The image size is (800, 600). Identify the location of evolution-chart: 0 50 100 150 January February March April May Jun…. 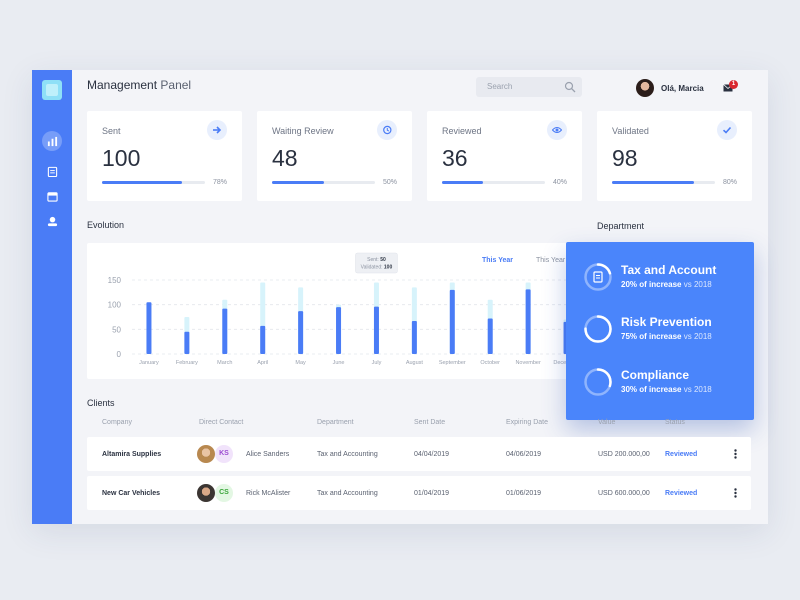
(342, 311).